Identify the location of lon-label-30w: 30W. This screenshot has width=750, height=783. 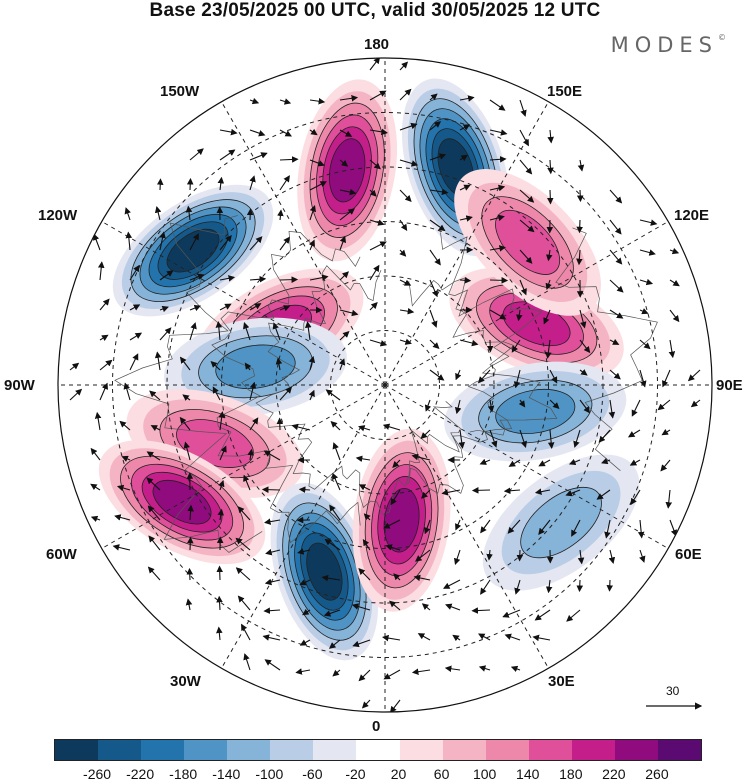
(185, 681).